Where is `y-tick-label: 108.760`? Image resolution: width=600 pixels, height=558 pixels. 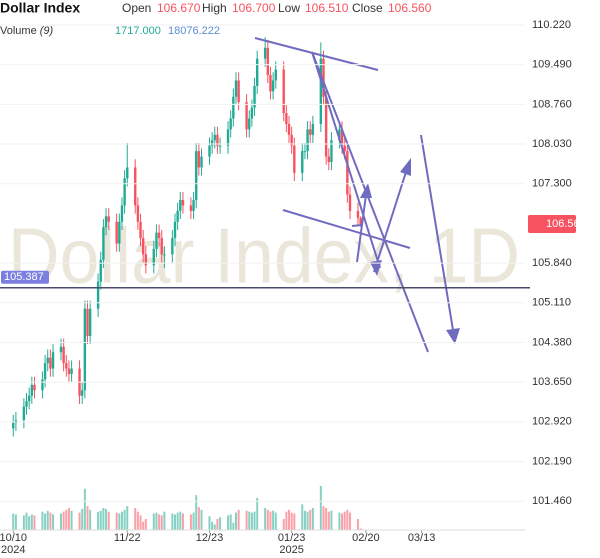 y-tick-label: 108.760 is located at coordinates (552, 104).